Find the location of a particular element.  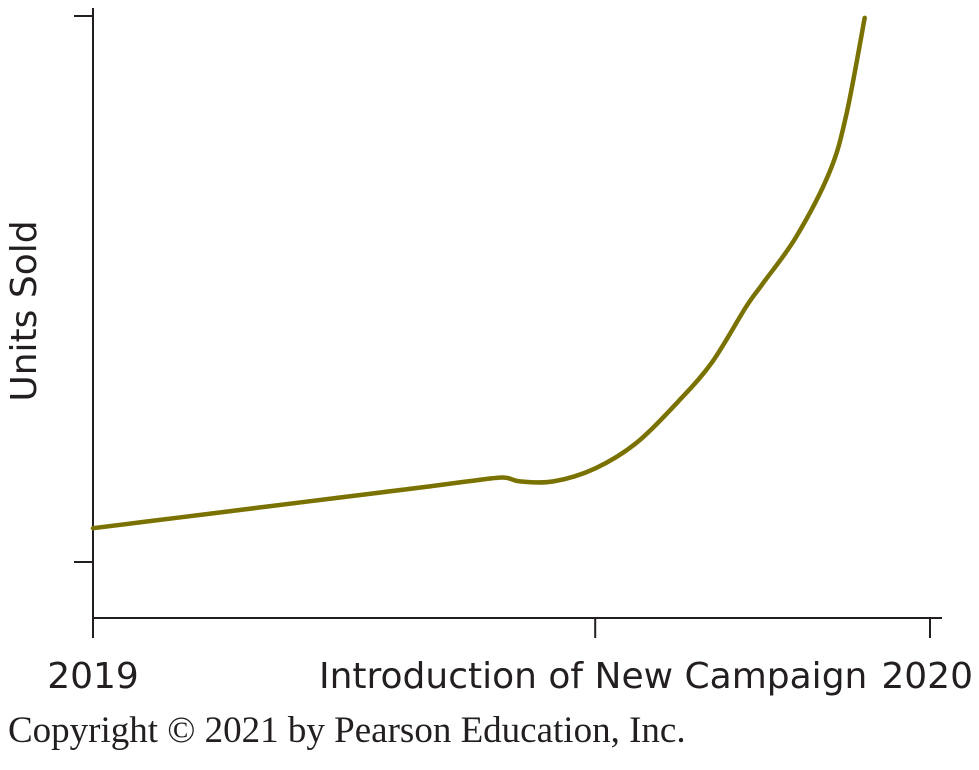

x-tick-2019-label: 2019 is located at coordinates (93, 676).